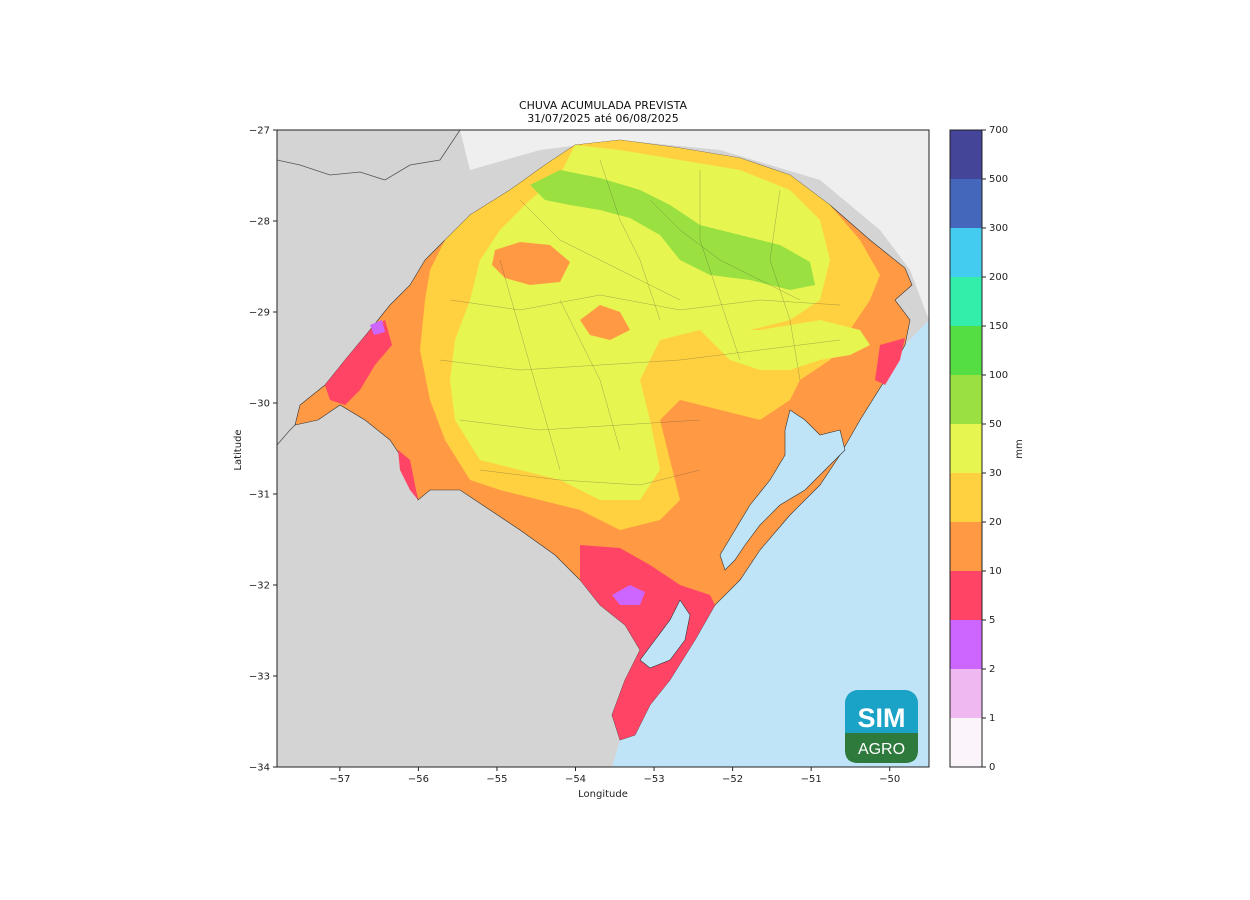  I want to click on colorbar-tick-label: 700, so click(998, 130).